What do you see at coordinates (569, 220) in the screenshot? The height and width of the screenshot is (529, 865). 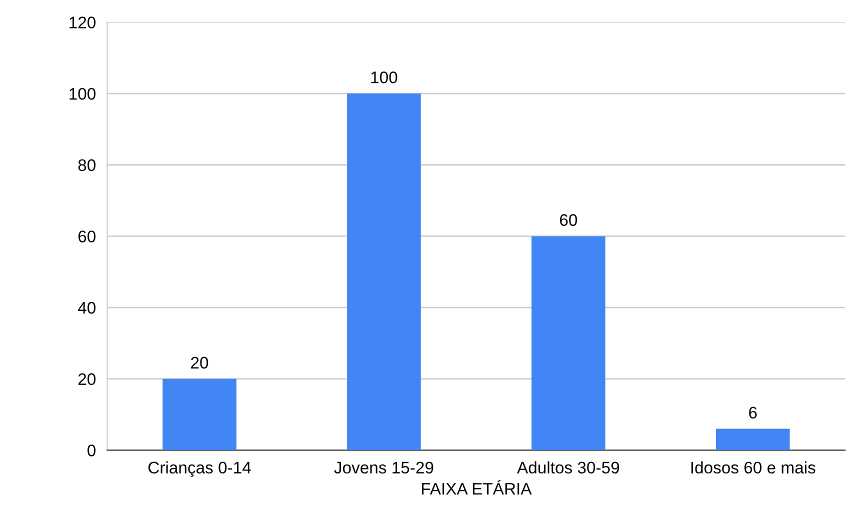 I see `data-label: 60` at bounding box center [569, 220].